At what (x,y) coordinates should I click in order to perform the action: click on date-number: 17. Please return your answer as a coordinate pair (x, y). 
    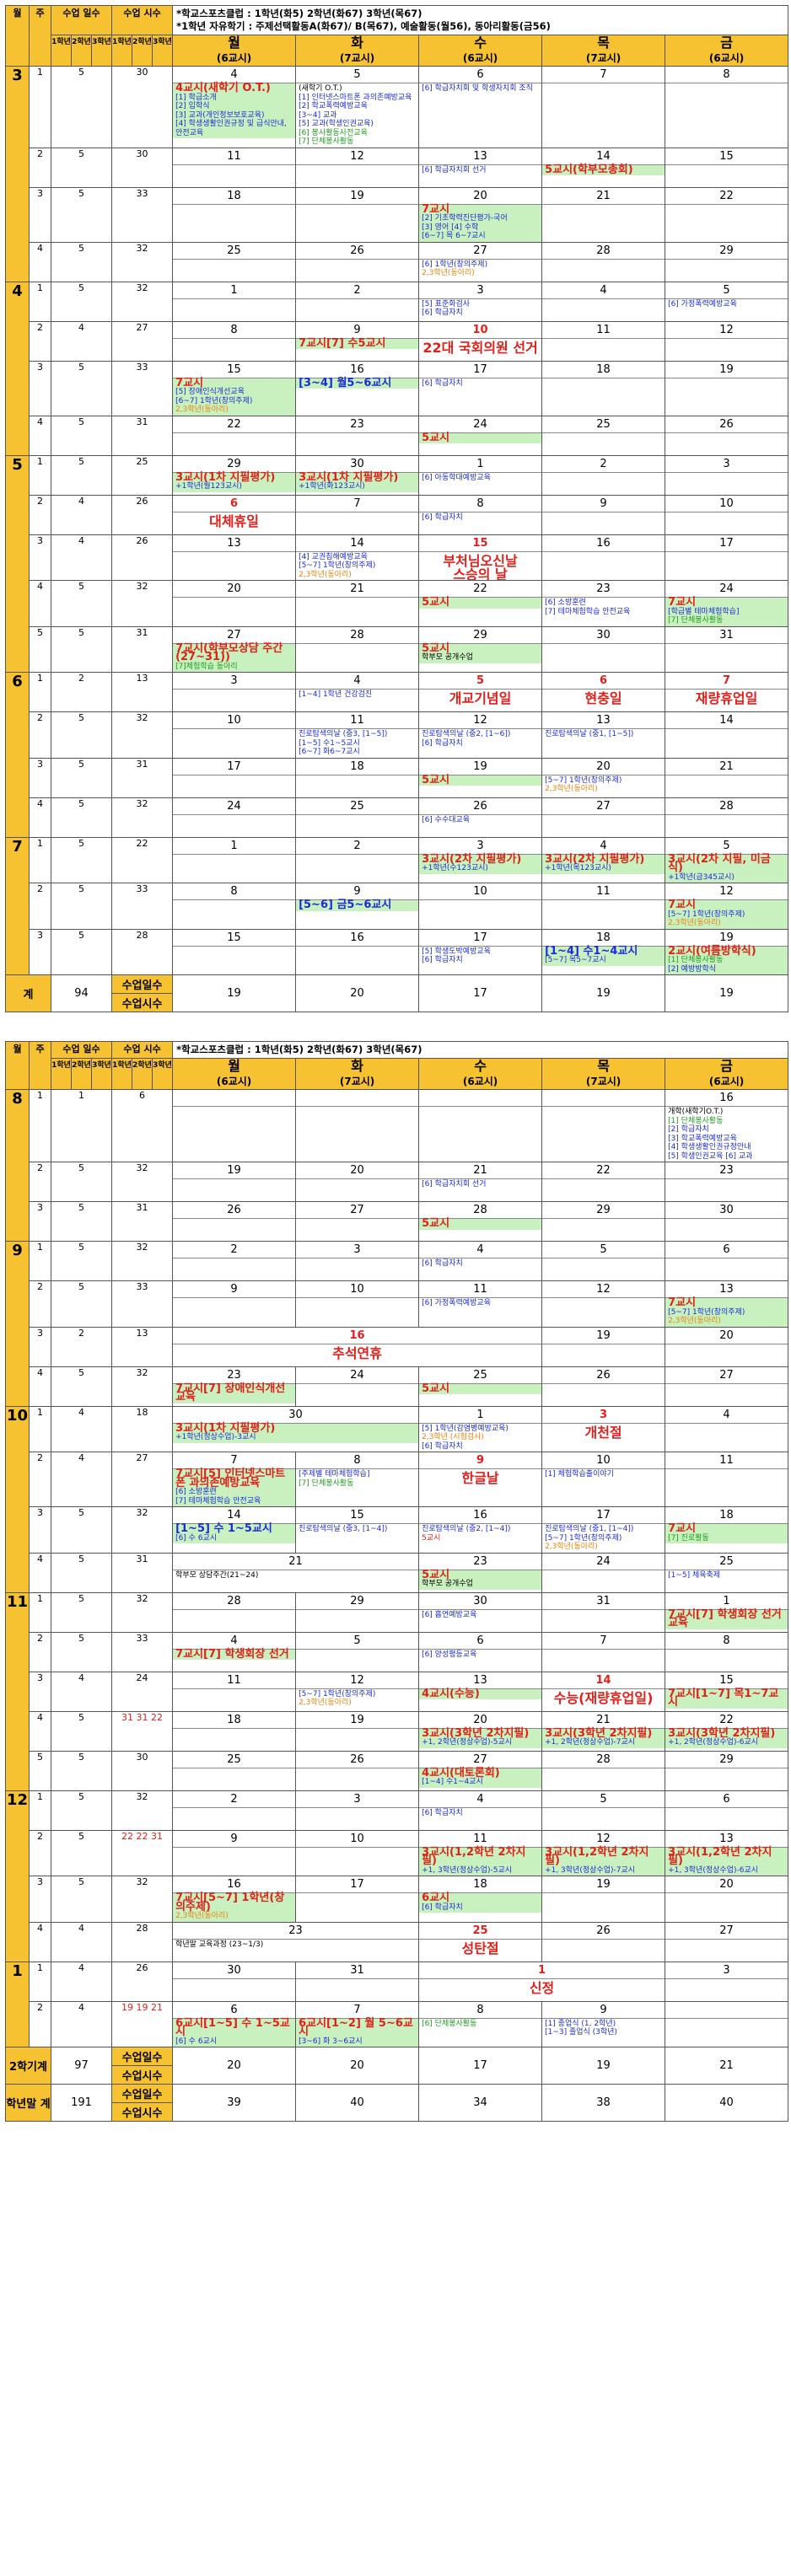
    Looking at the image, I should click on (603, 1515).